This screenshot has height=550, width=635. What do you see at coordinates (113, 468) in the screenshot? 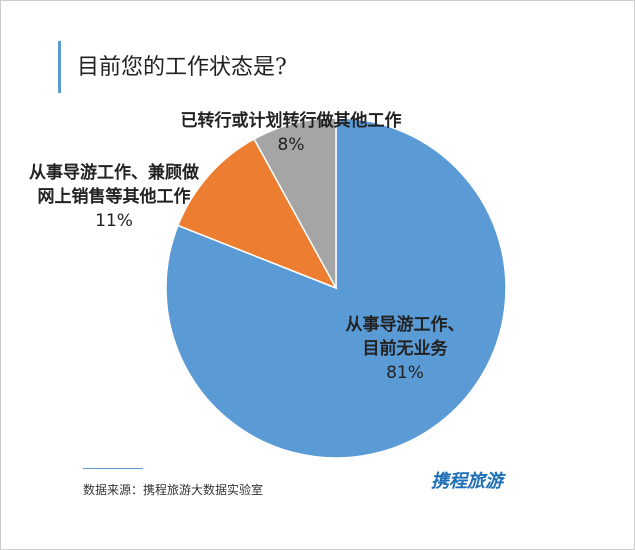
I see `source-rule` at bounding box center [113, 468].